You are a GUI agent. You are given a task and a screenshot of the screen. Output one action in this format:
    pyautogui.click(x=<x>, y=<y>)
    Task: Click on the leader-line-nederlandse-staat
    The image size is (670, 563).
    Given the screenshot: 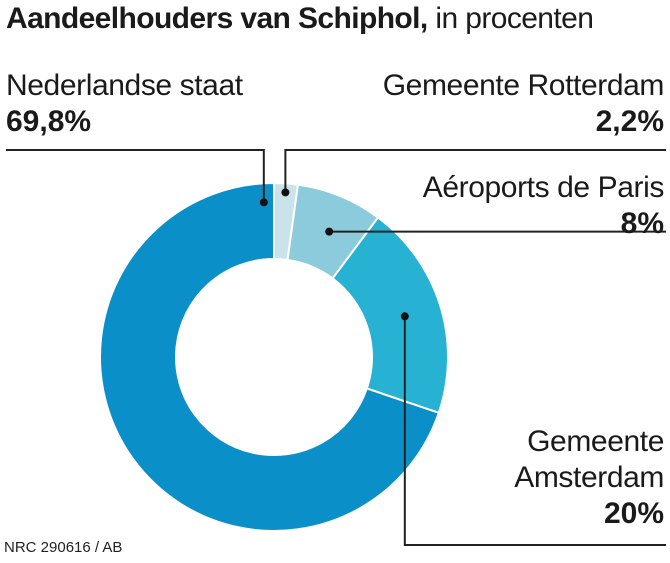 What is the action you would take?
    pyautogui.click(x=135, y=176)
    